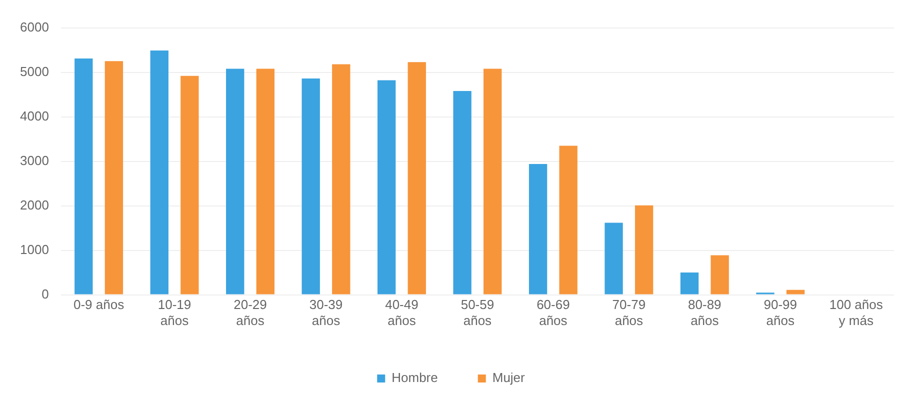 This screenshot has height=403, width=912. What do you see at coordinates (34, 26) in the screenshot?
I see `y-tick-label: 6000` at bounding box center [34, 26].